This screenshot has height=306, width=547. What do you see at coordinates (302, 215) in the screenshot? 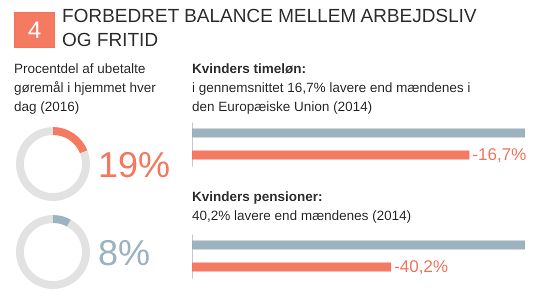
I see `chart-subtitle: 40,2% lavere end mændenes (2014)` at bounding box center [302, 215].